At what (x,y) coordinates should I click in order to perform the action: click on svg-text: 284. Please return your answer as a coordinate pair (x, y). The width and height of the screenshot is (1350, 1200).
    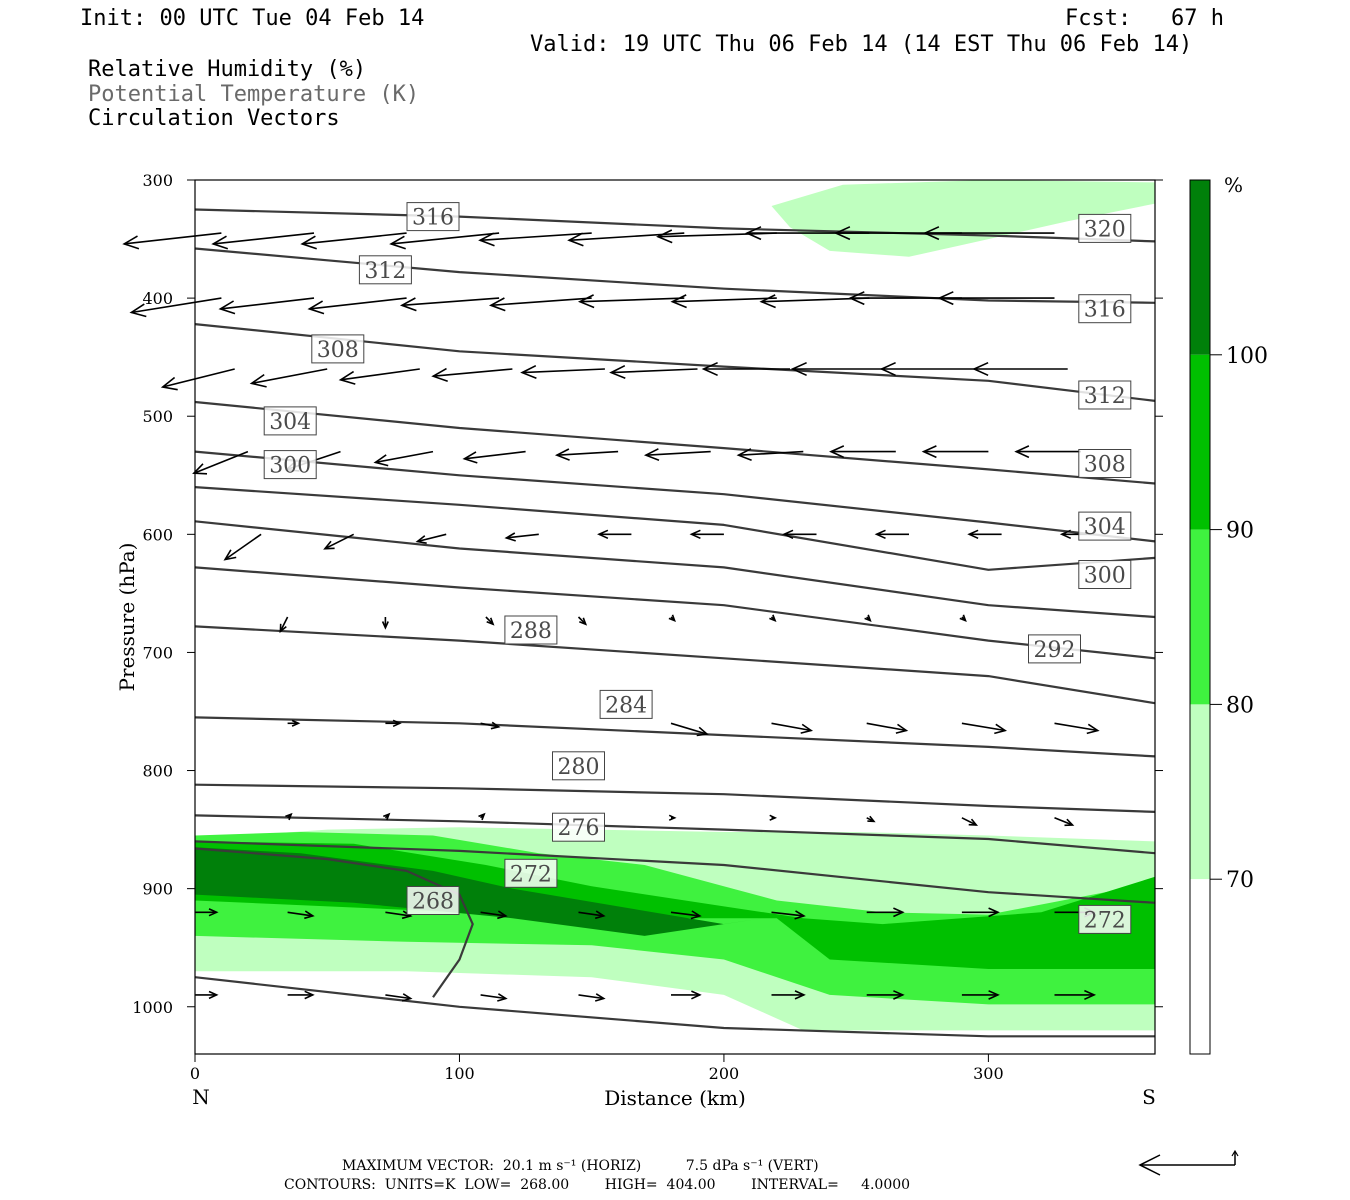
    Looking at the image, I should click on (626, 705).